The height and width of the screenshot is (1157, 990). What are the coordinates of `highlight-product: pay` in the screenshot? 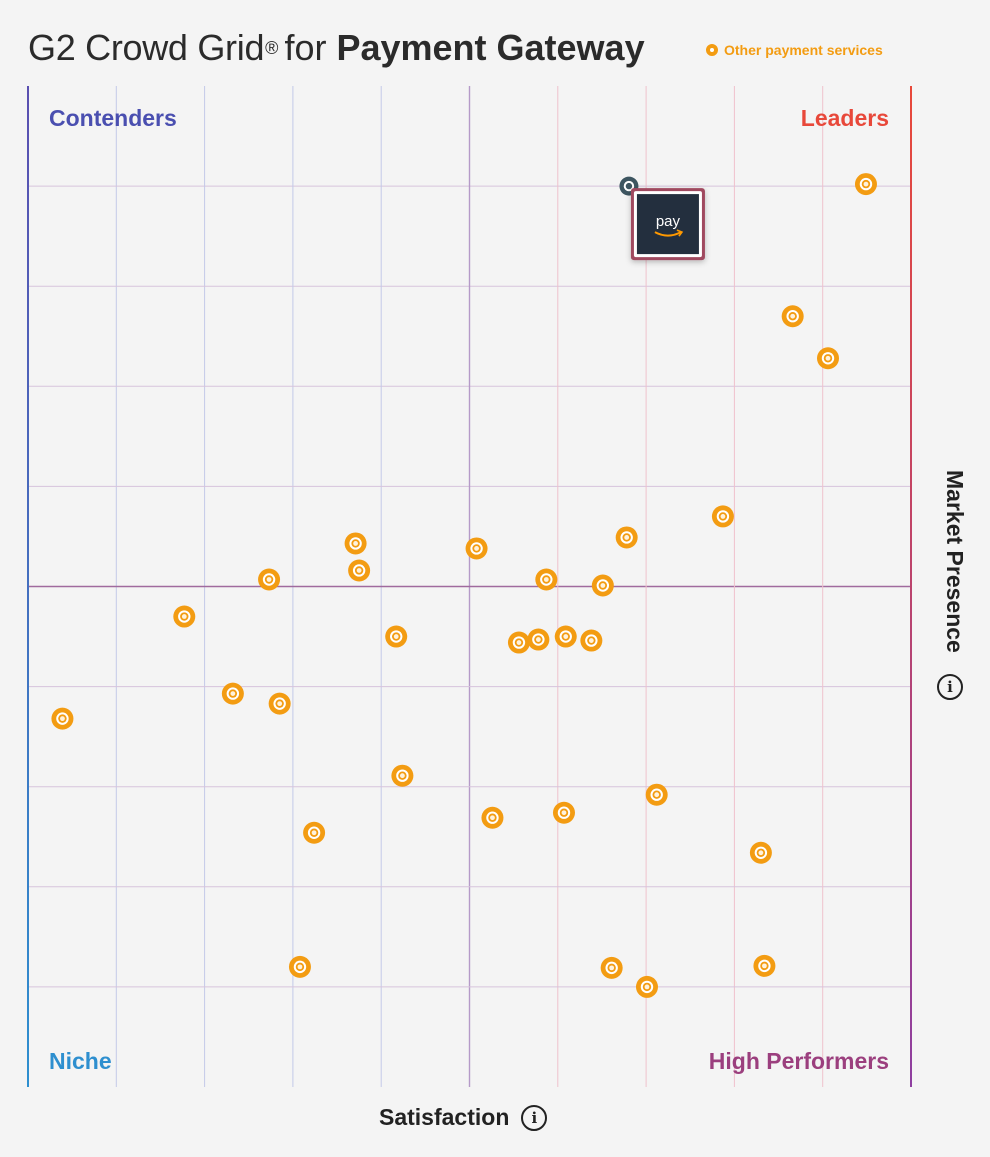 It's located at (662, 218).